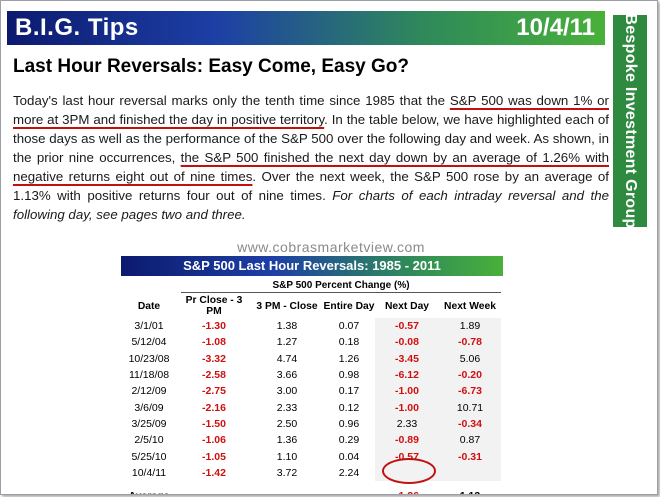  Describe the element at coordinates (149, 456) in the screenshot. I see `table-cell: 5/25/10` at that location.